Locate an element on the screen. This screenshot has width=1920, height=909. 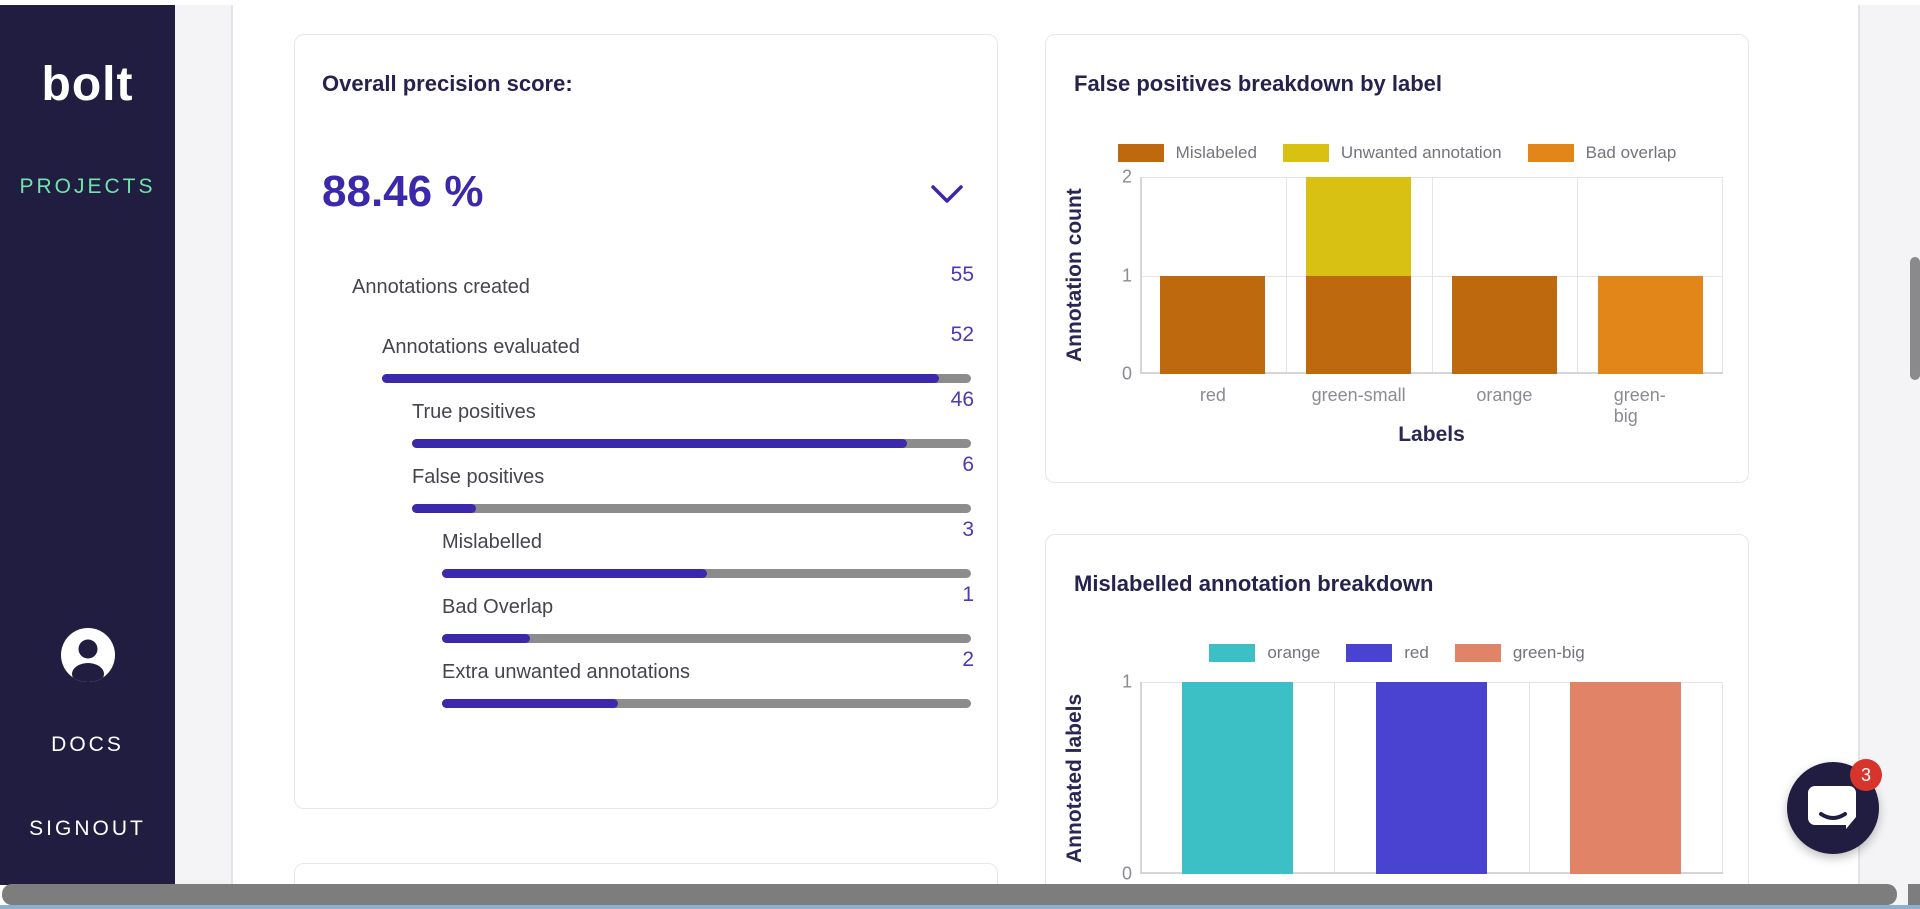
chat-bubble-icon is located at coordinates (1832, 807).